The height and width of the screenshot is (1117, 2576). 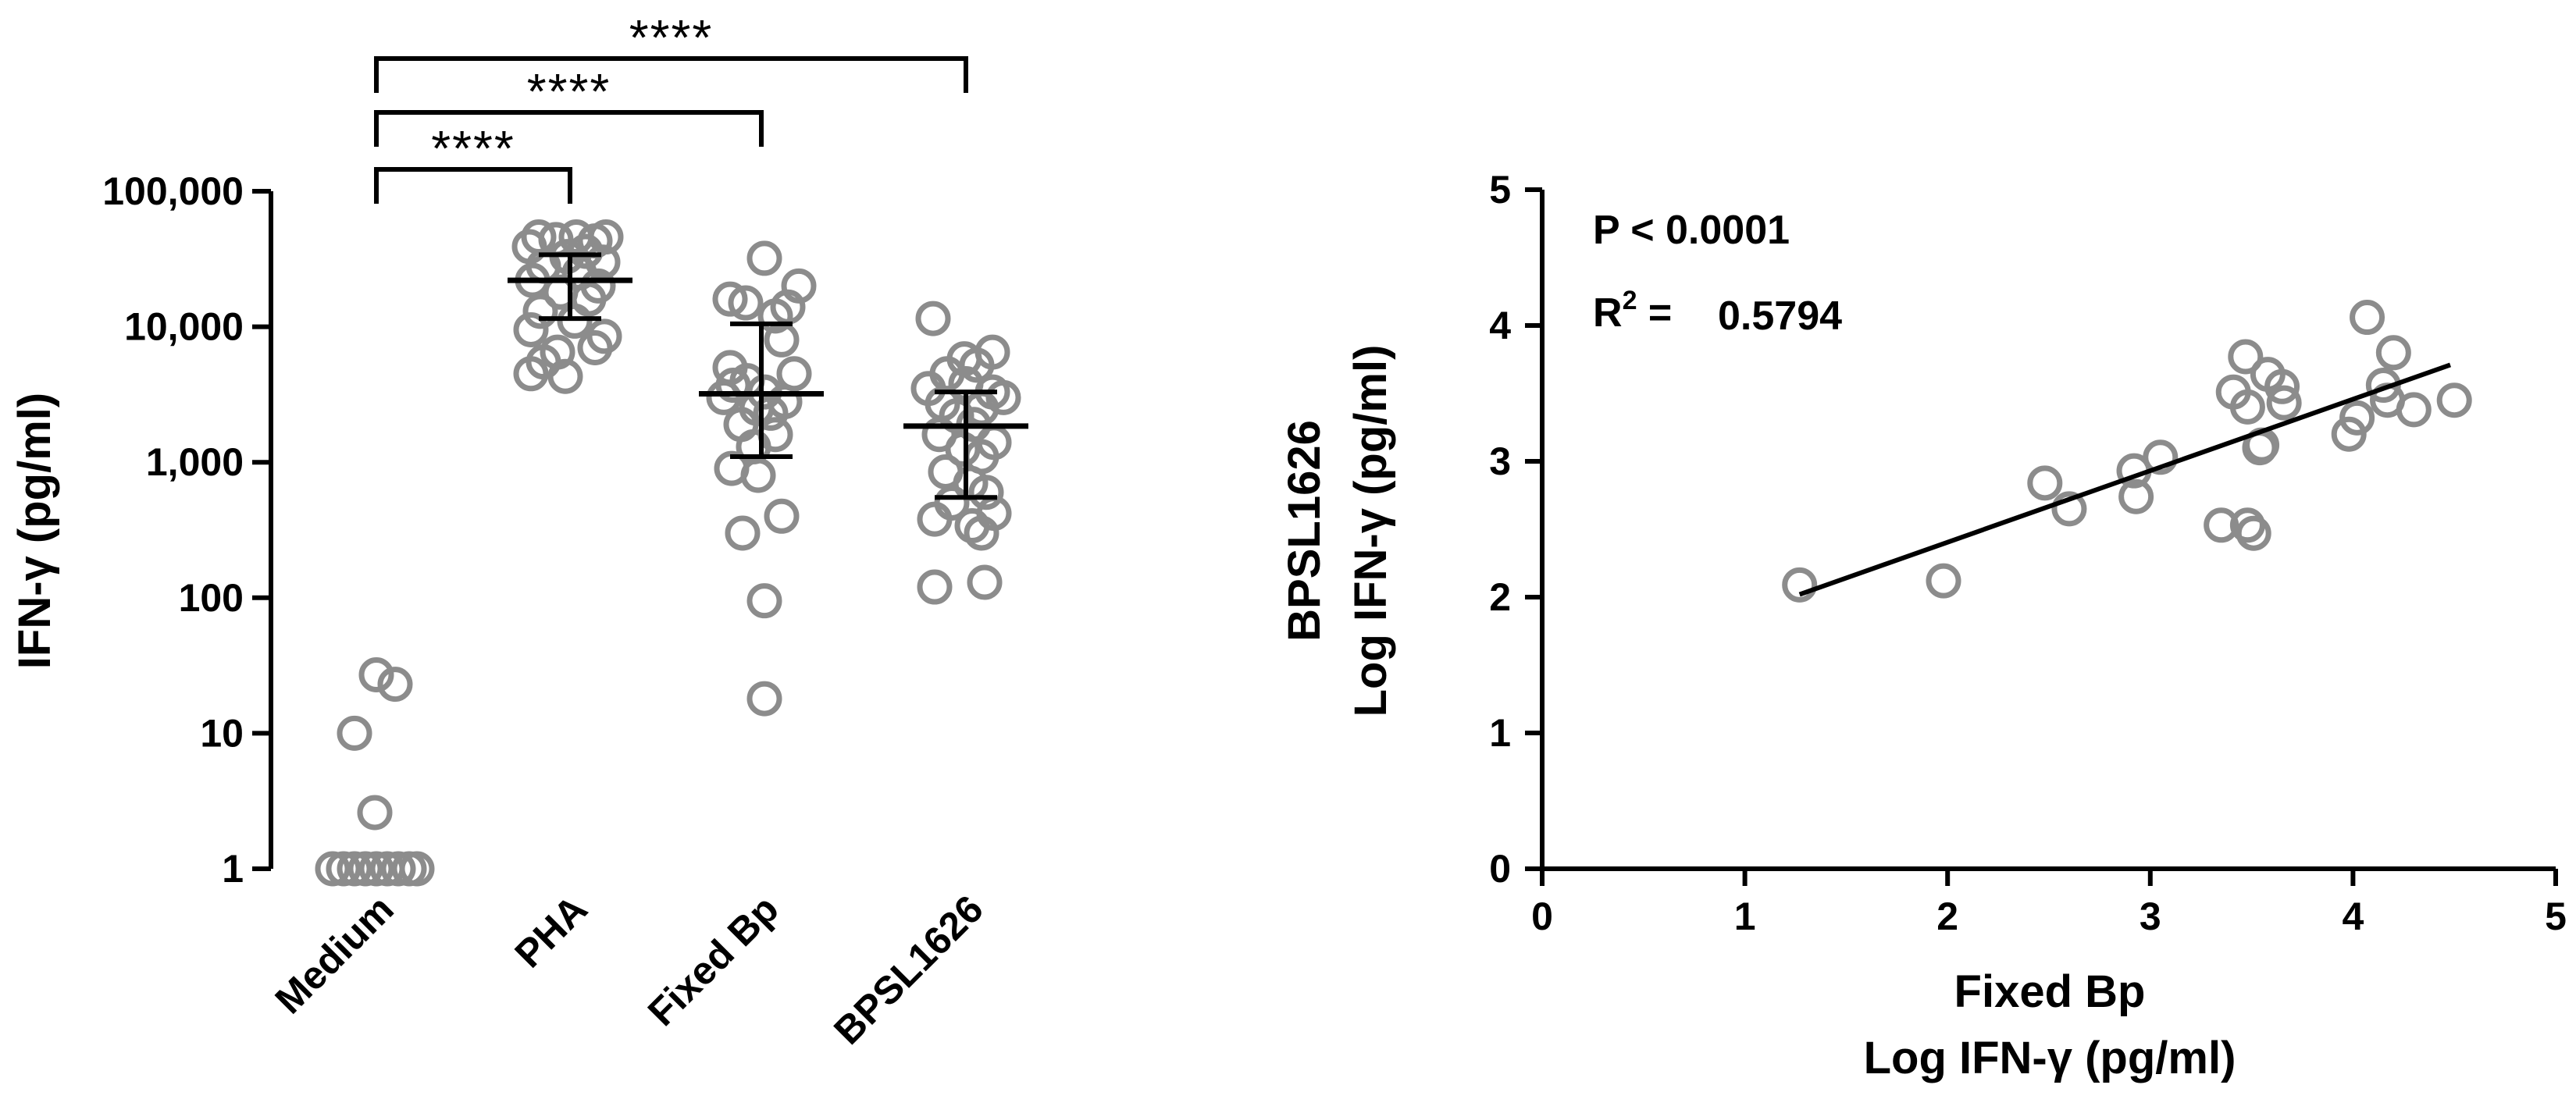 What do you see at coordinates (1500, 190) in the screenshot?
I see `right-y-tick-label: 5` at bounding box center [1500, 190].